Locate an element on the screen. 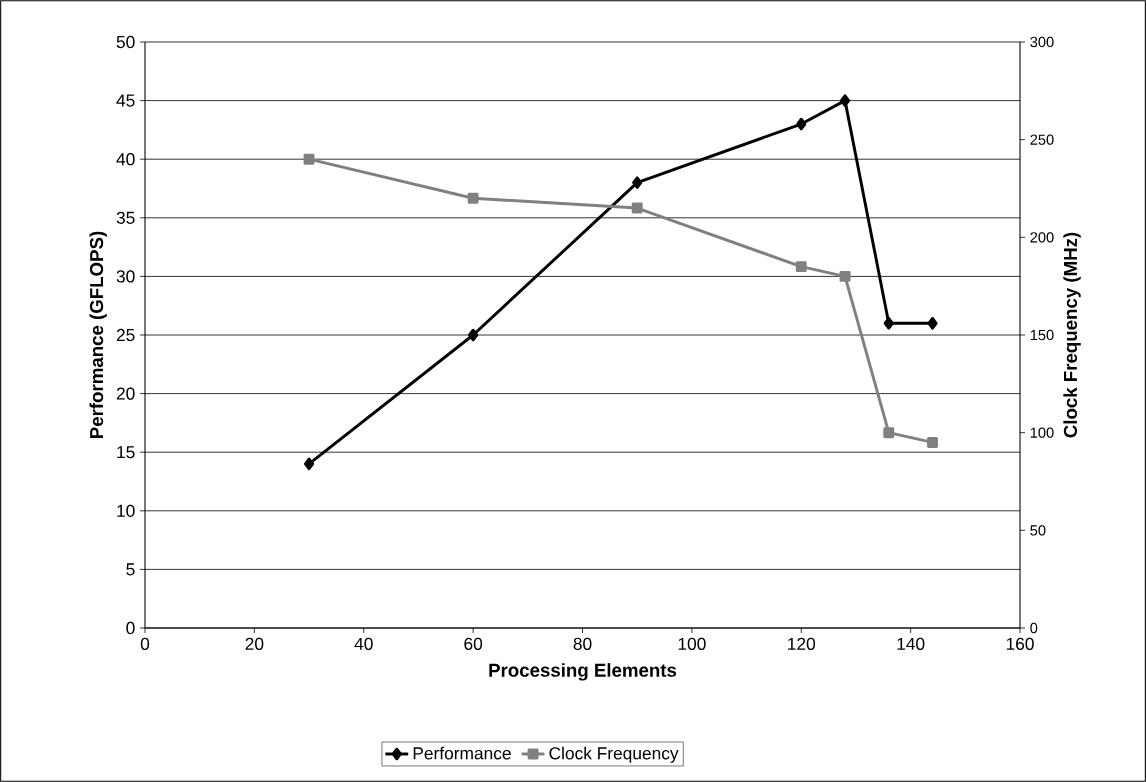  y2-tick-label: 150 is located at coordinates (1042, 335).